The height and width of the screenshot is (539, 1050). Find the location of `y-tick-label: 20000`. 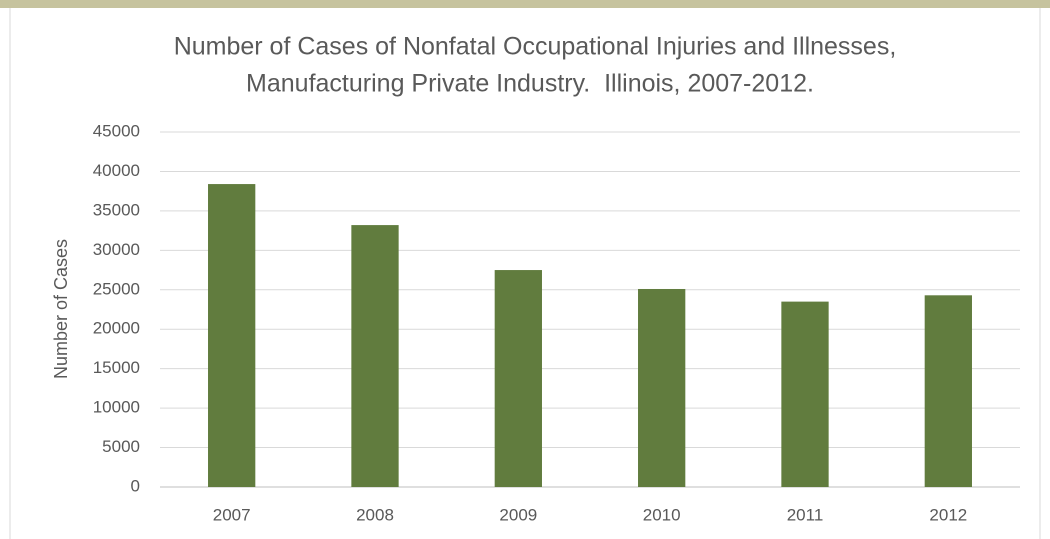

y-tick-label: 20000 is located at coordinates (116, 328).